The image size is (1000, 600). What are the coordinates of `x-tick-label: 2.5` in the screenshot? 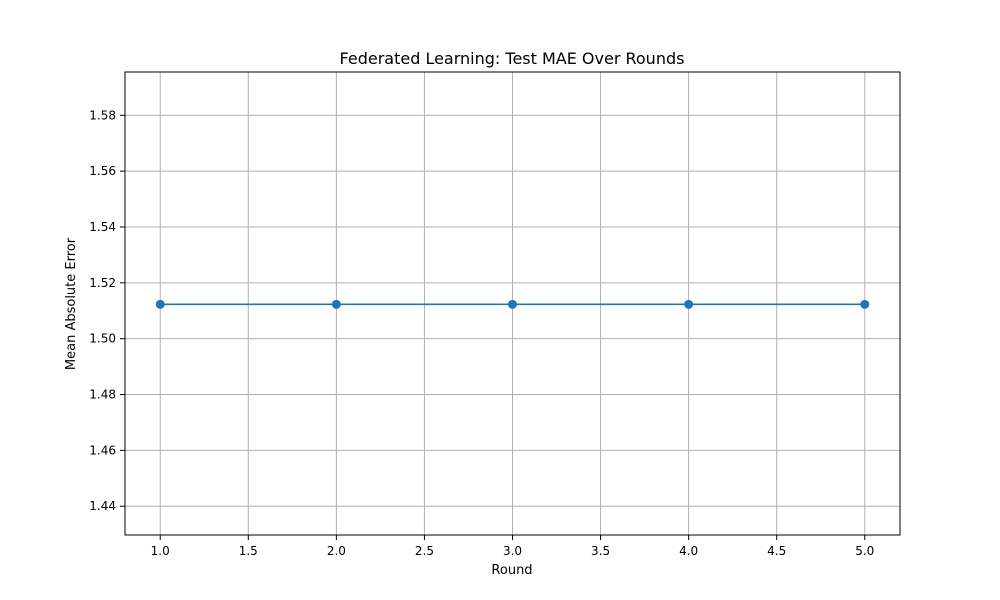 It's located at (424, 551).